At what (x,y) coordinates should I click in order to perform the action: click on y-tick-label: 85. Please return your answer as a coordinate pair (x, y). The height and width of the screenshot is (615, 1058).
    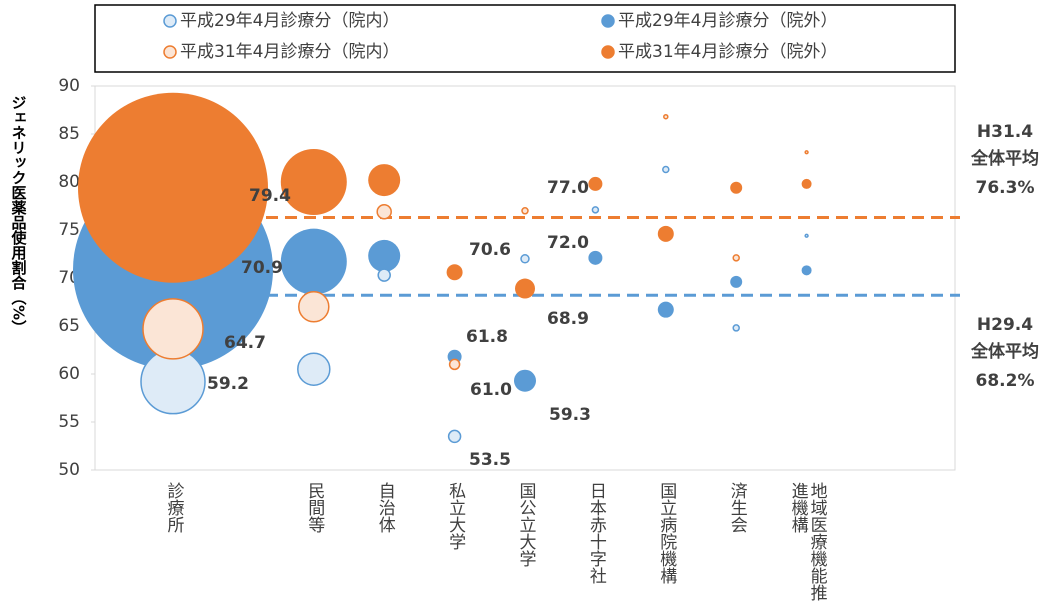
    Looking at the image, I should click on (69, 134).